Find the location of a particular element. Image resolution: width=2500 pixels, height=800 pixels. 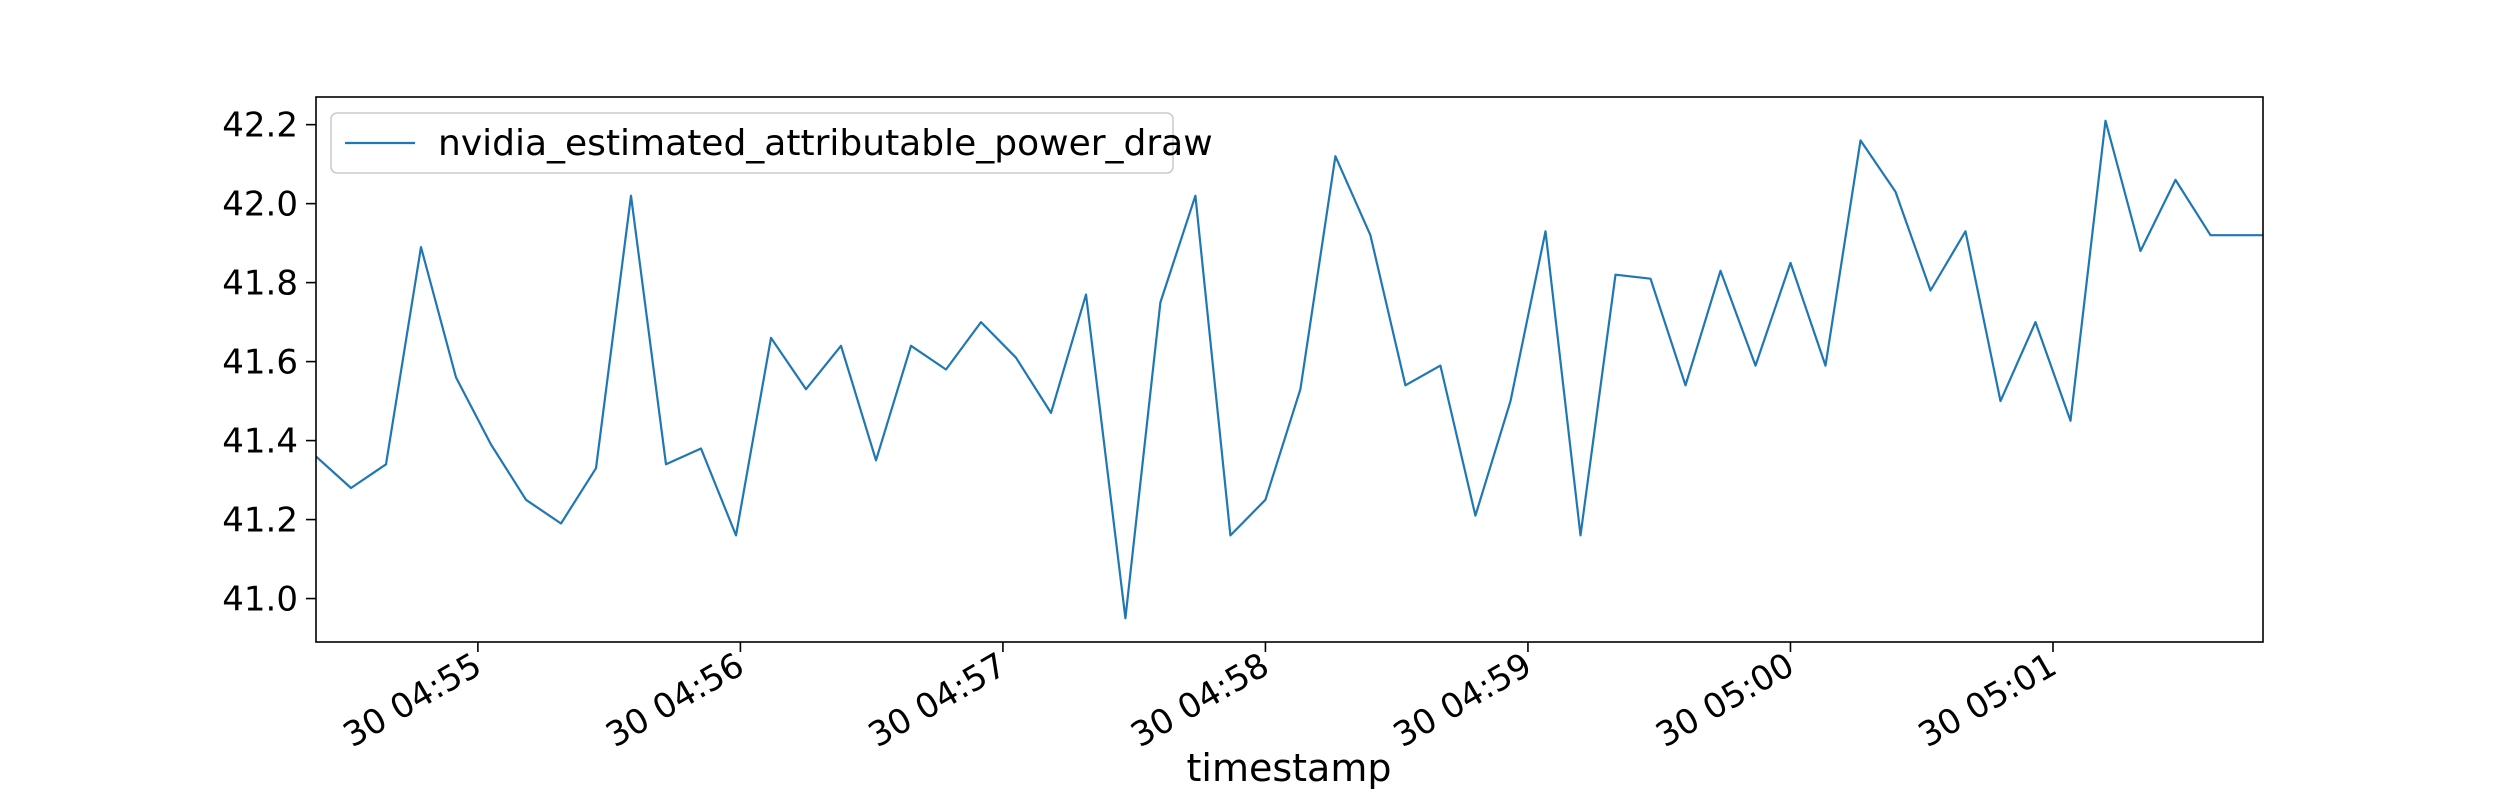

x-tick-label: 30 04:58 is located at coordinates (1200, 700).